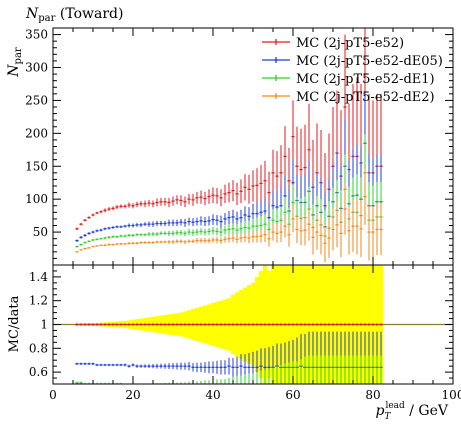 This screenshot has height=427, width=461. I want to click on legend-entry: MC (2j-pT5-e52), so click(333, 43).